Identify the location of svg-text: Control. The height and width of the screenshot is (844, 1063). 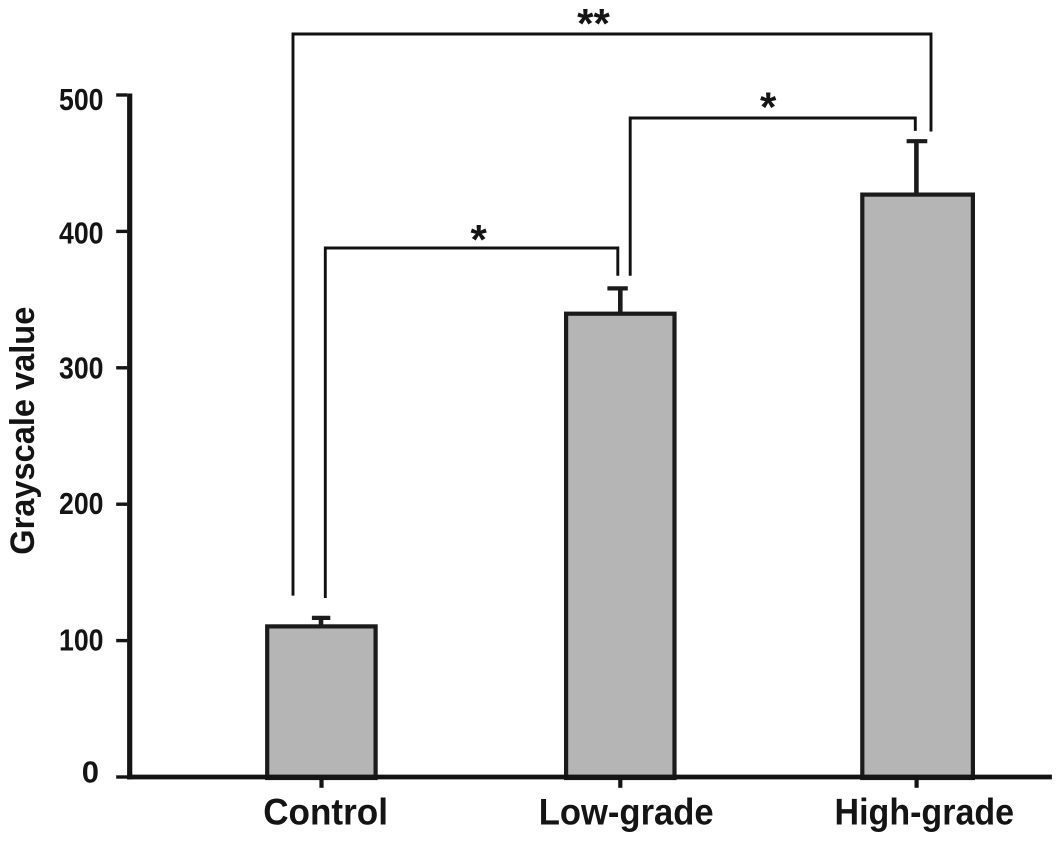
(325, 811).